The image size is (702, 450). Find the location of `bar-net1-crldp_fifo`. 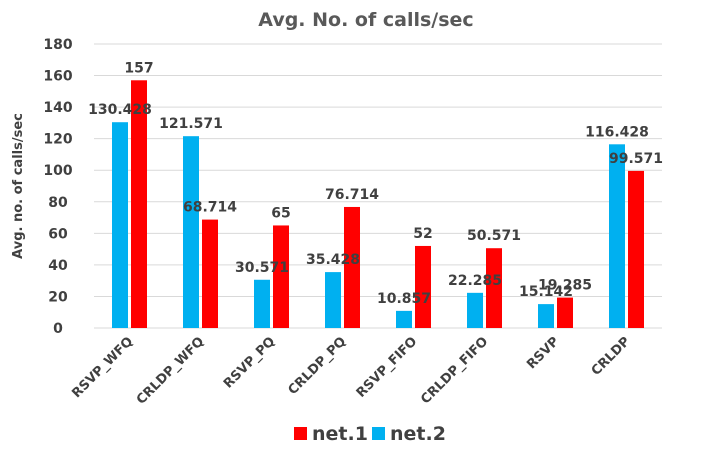

bar-net1-crldp_fifo is located at coordinates (494, 288).